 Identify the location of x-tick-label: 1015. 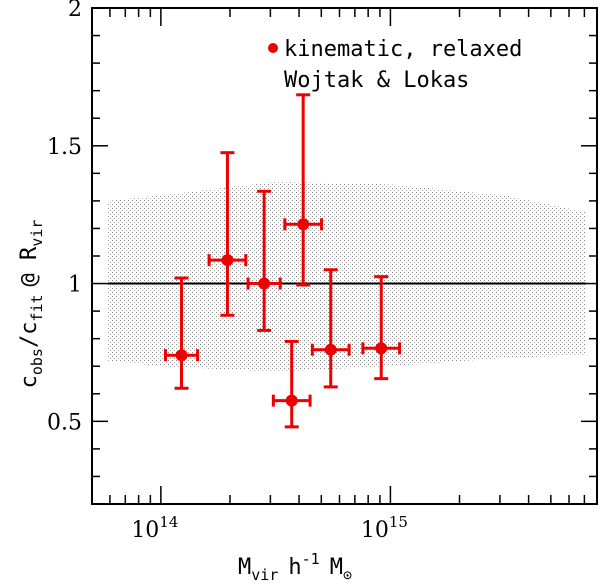
(384, 528).